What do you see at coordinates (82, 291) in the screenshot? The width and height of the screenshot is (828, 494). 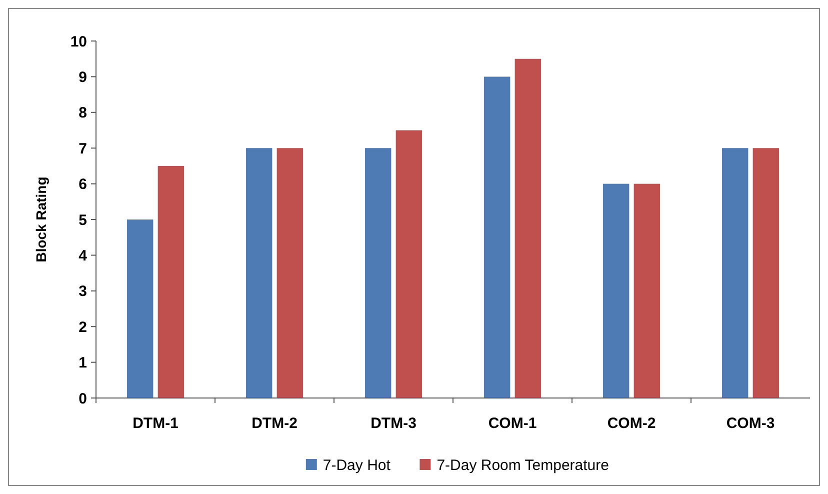 I see `y-tick-label: 3` at bounding box center [82, 291].